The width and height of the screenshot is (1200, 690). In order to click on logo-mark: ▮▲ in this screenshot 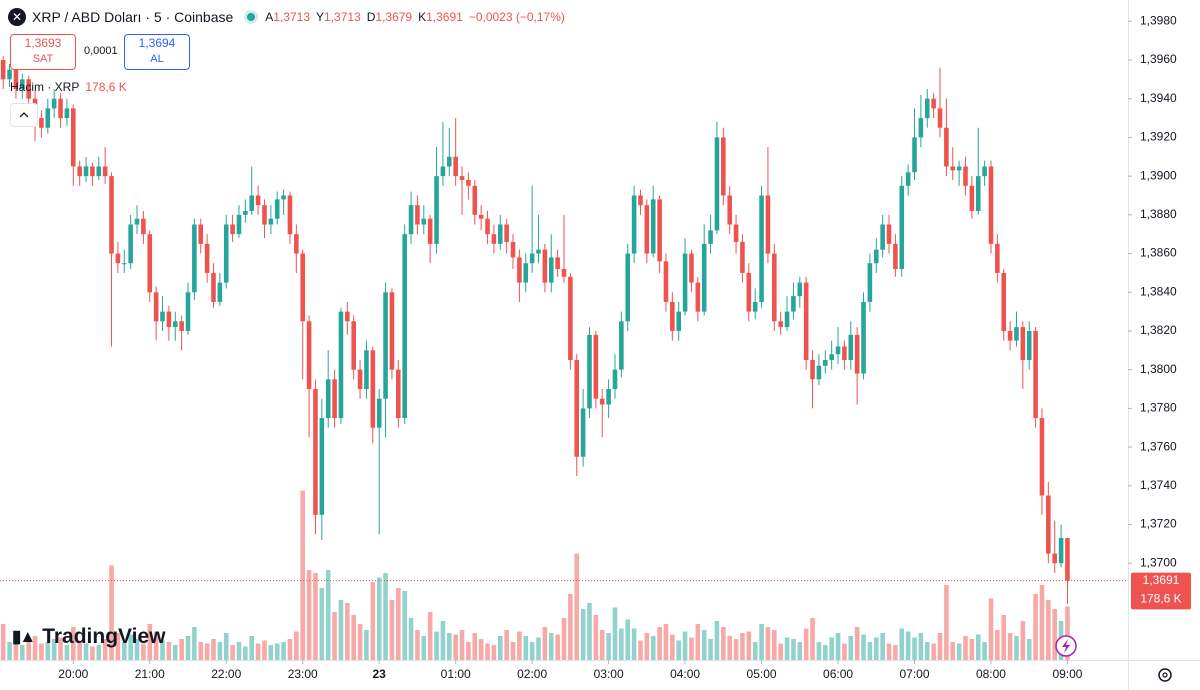, I will do `click(24, 636)`.